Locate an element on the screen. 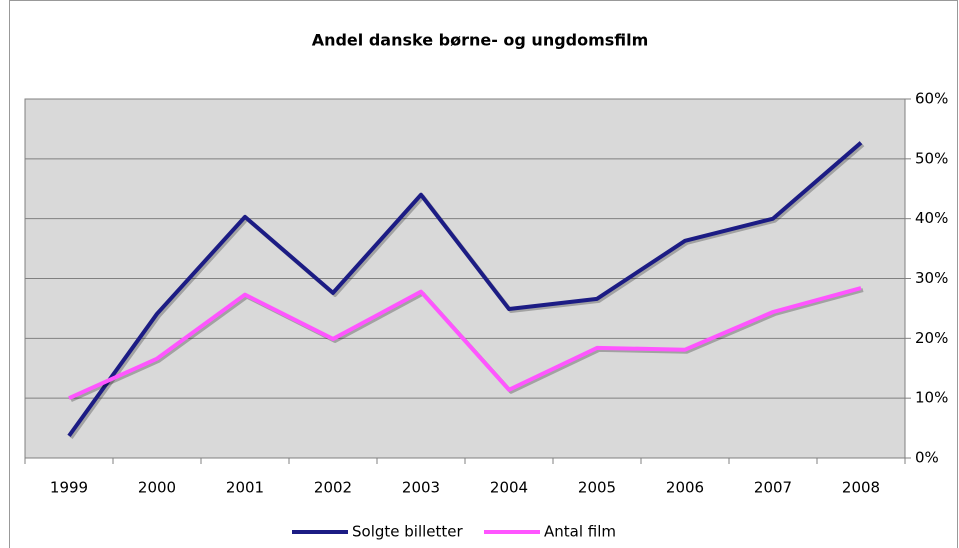  y-tick-label: 60% is located at coordinates (931, 99).